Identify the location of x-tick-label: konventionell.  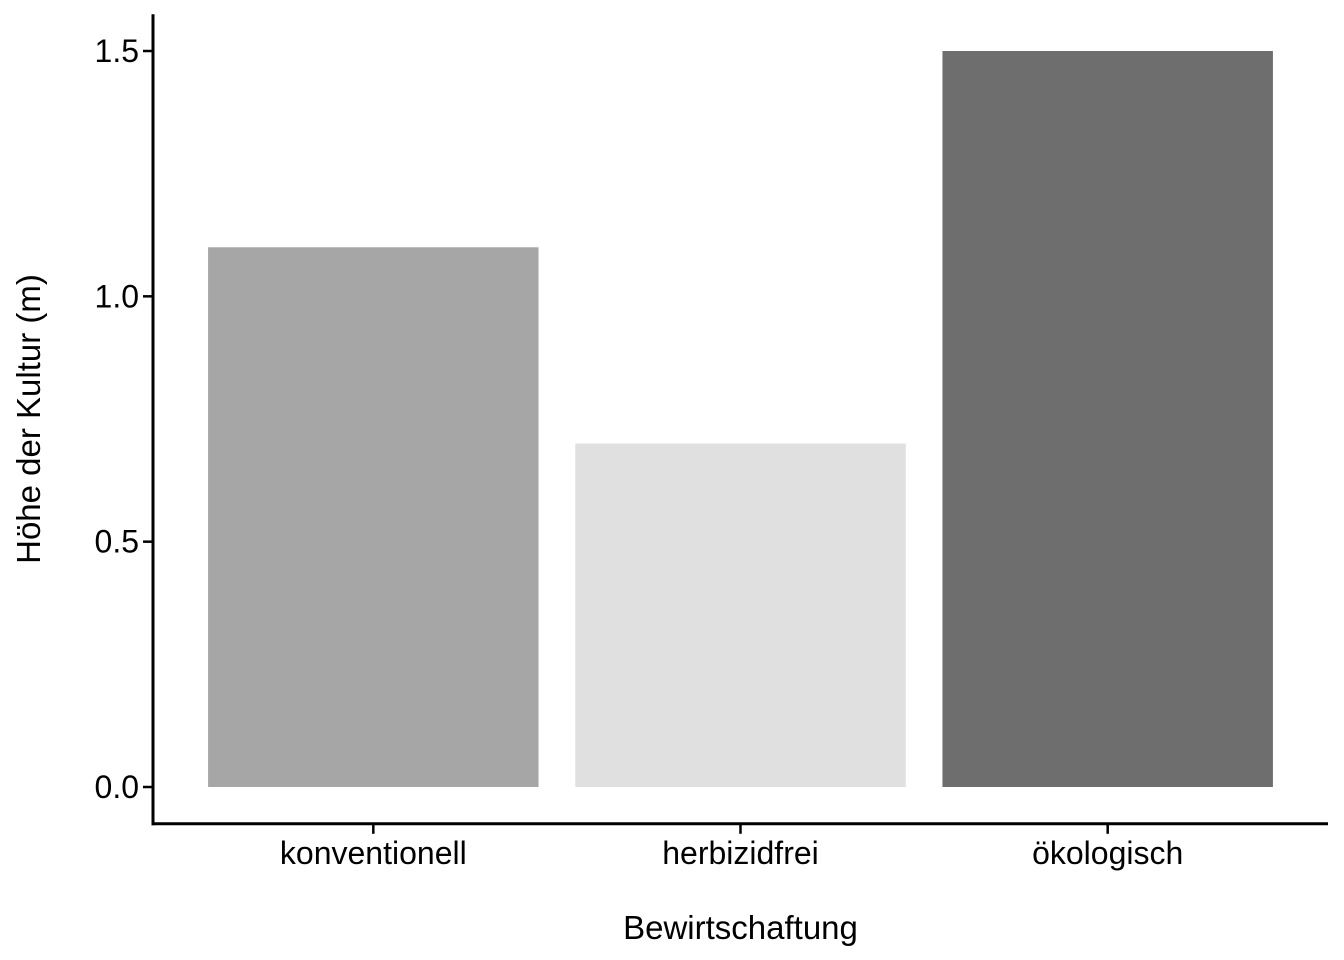
(373, 853).